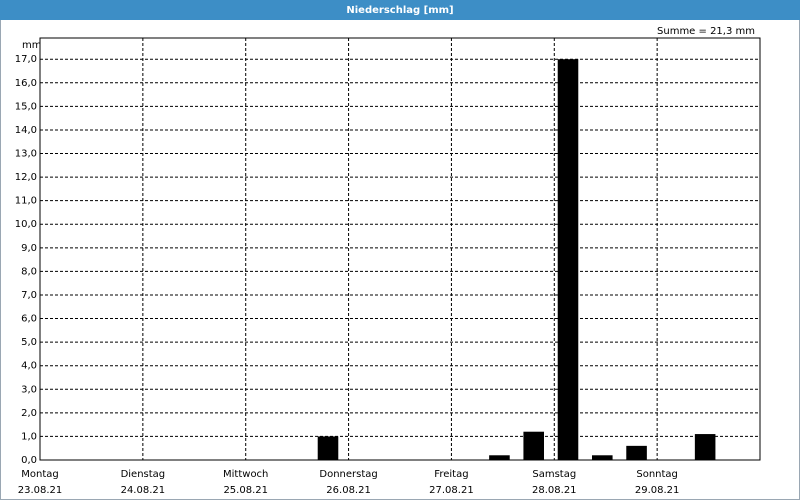  I want to click on y-tick-label: 2,0, so click(29, 413).